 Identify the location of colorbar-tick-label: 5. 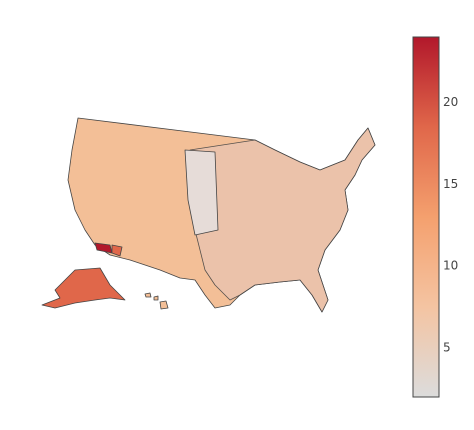
(447, 347).